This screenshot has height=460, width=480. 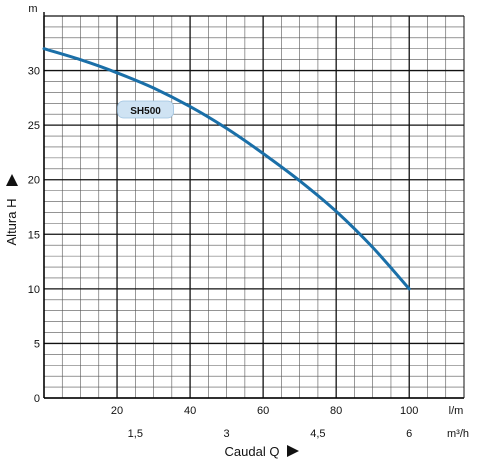 I want to click on x-secondary-tick-label: 4,5, so click(x=317, y=434).